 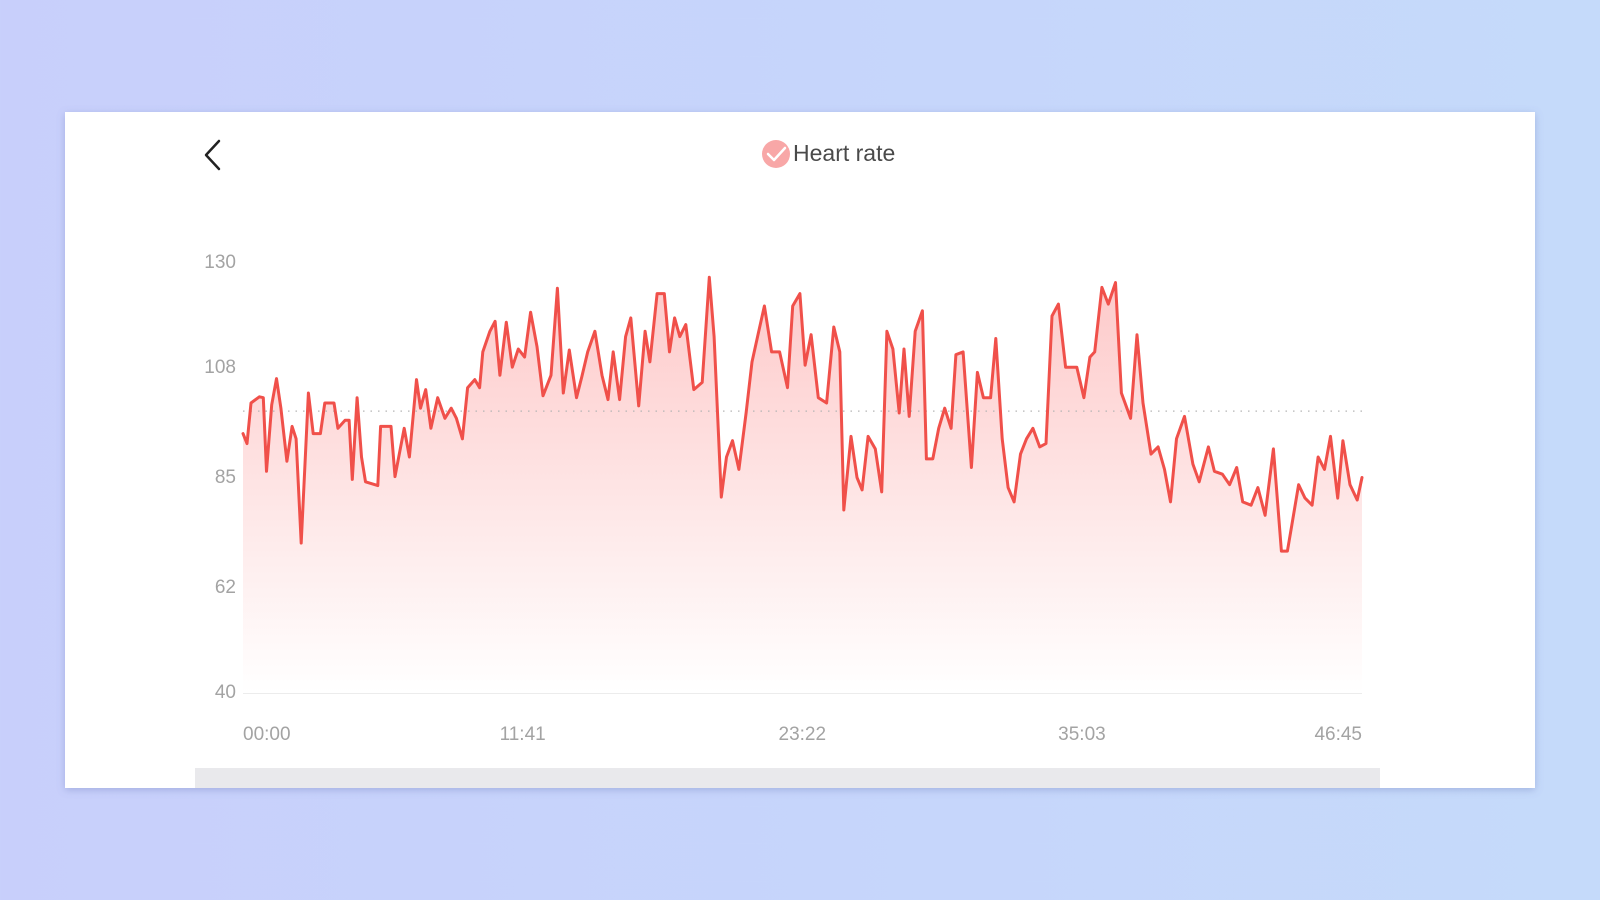 What do you see at coordinates (803, 734) in the screenshot?
I see `x-tick-label: 23:22` at bounding box center [803, 734].